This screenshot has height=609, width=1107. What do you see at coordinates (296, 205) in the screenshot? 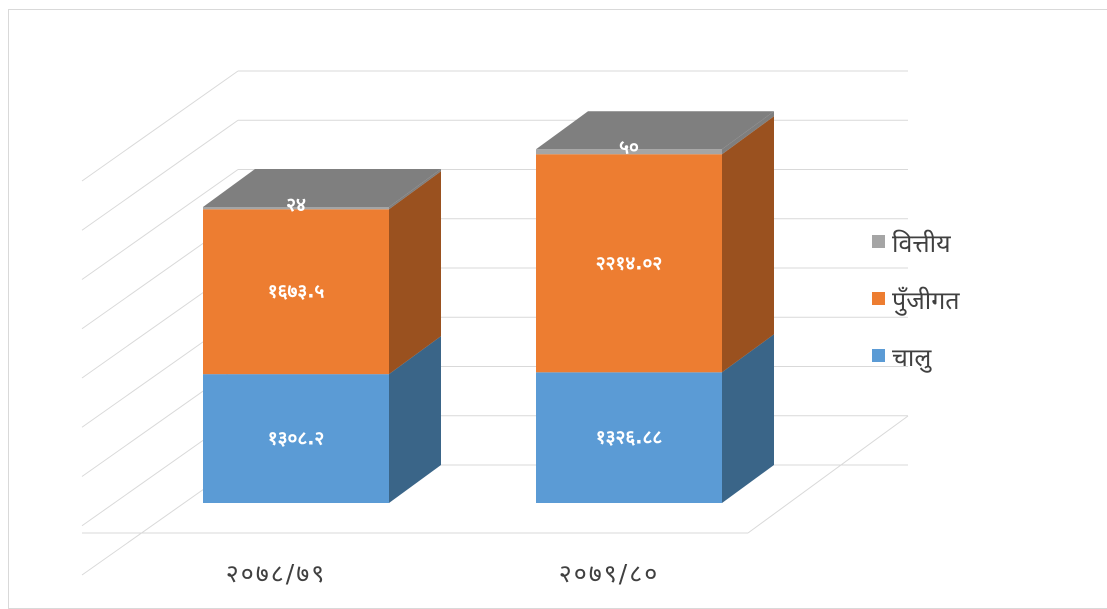
I see `data-label: २४` at bounding box center [296, 205].